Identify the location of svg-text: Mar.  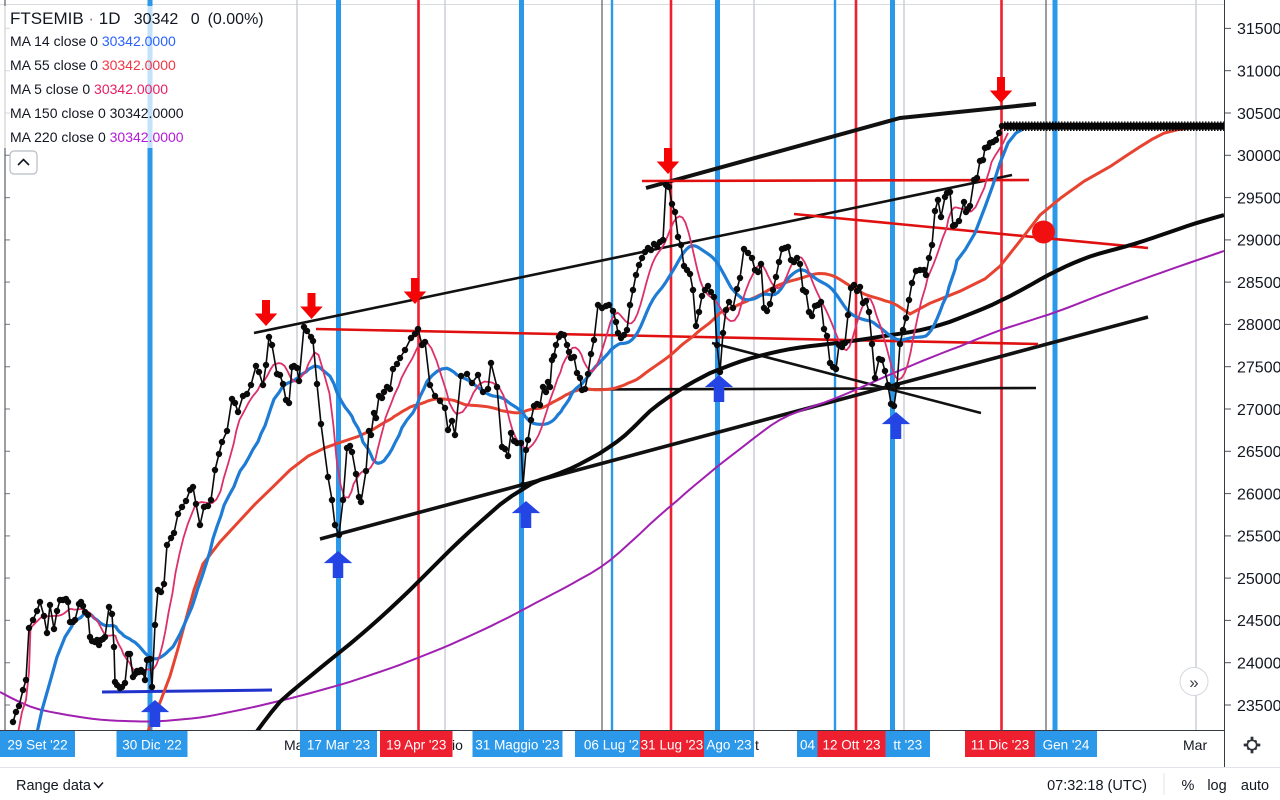
(1195, 745).